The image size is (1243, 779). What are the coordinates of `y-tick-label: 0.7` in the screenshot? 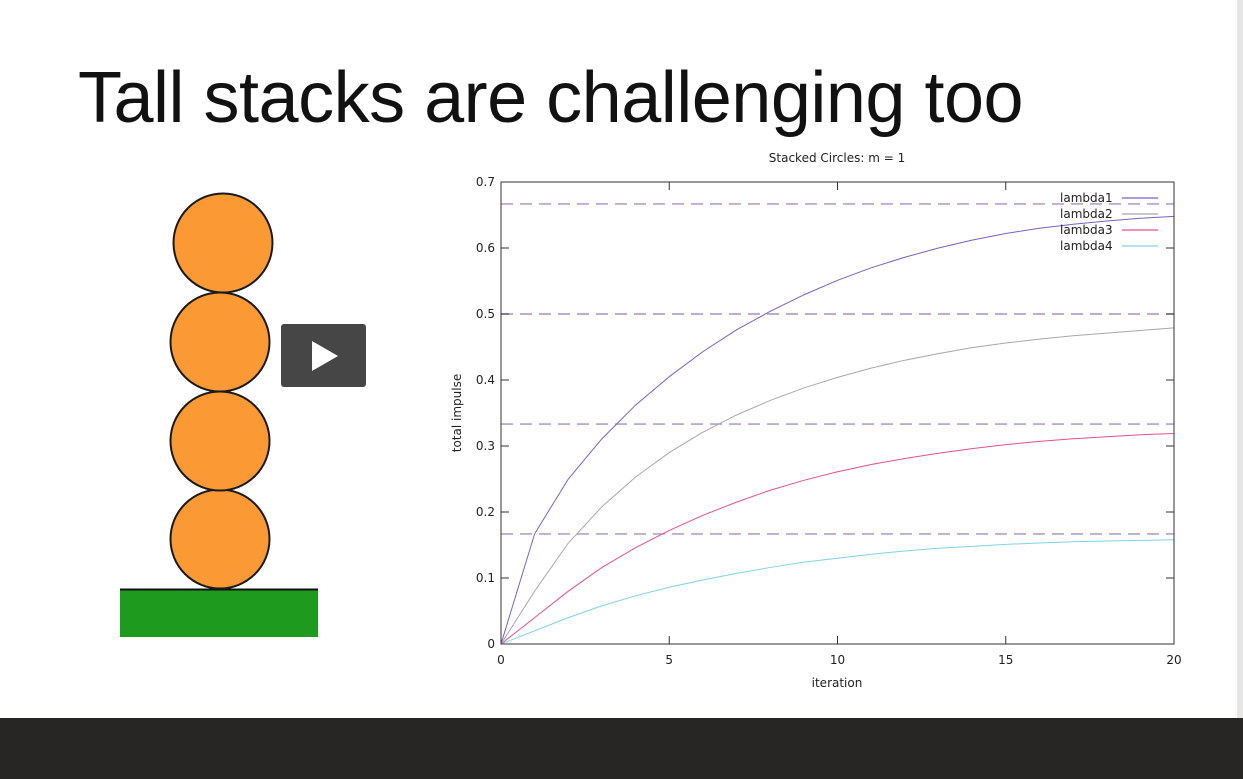 It's located at (485, 182).